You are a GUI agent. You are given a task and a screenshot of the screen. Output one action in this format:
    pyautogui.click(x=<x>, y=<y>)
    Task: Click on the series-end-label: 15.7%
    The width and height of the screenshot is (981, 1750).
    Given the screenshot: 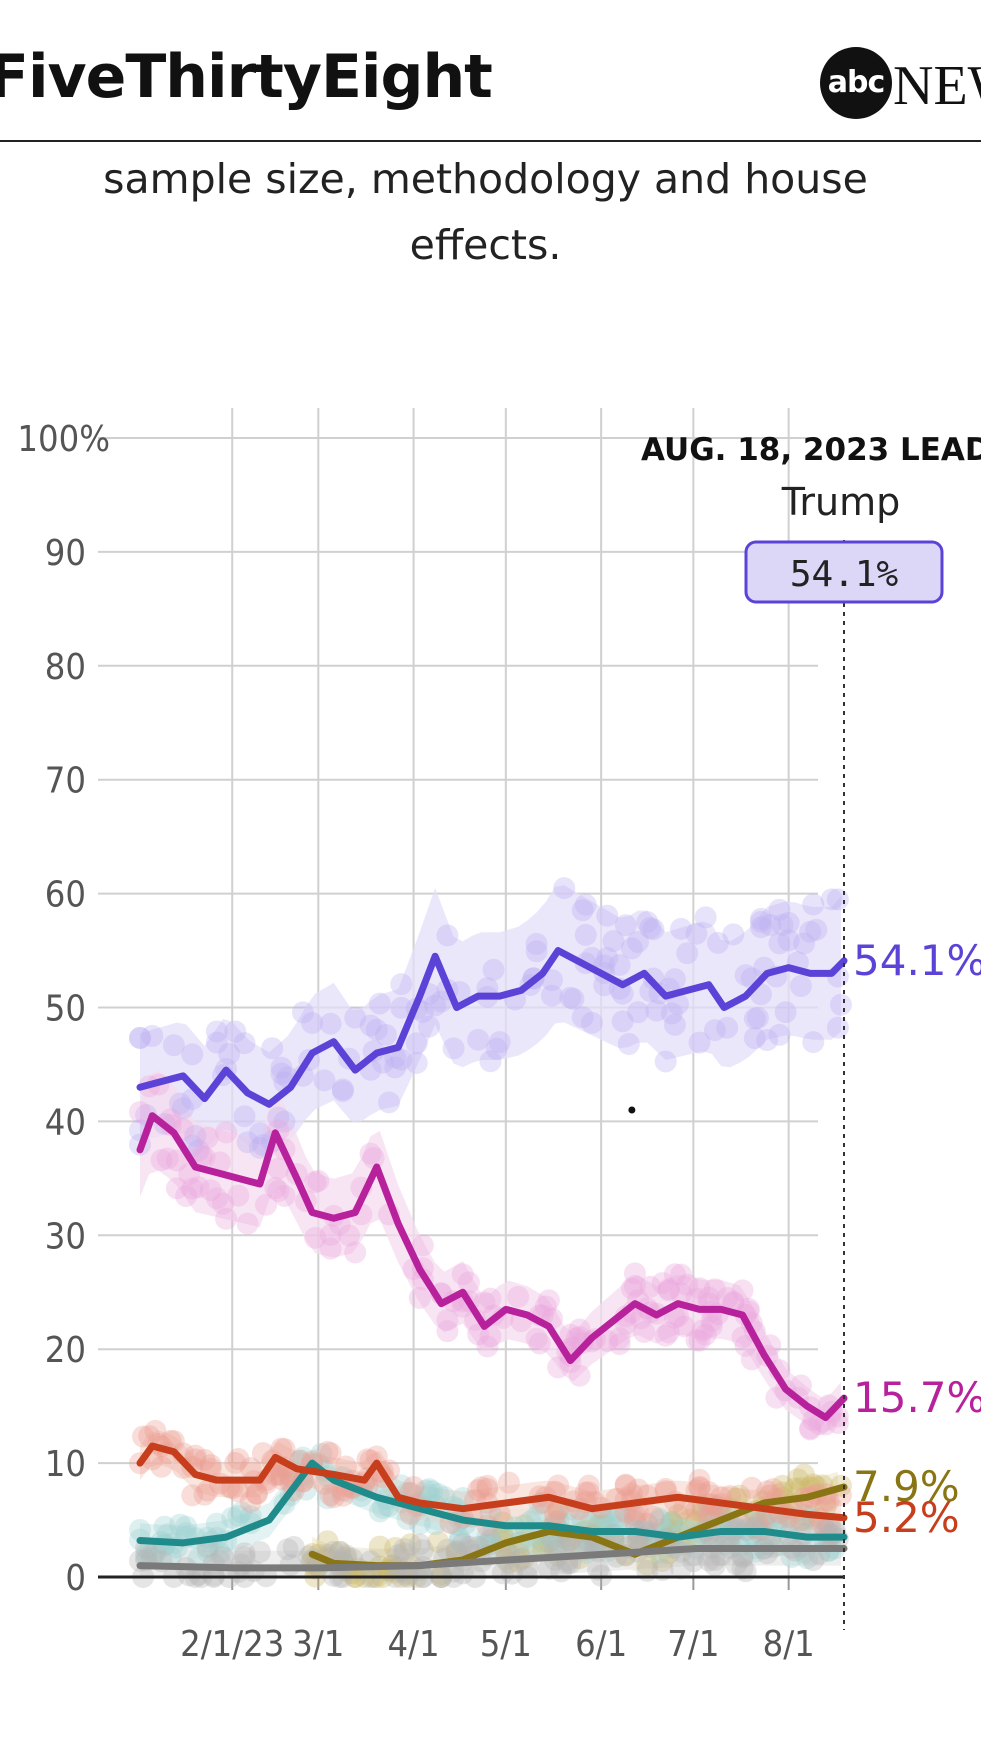 What is the action you would take?
    pyautogui.click(x=917, y=1397)
    